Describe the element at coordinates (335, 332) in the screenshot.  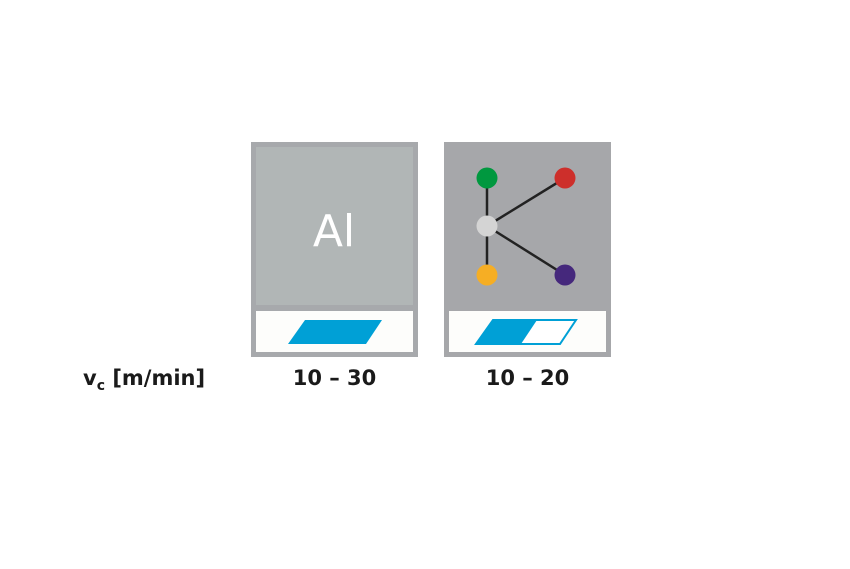
I see `rating-bar-full` at that location.